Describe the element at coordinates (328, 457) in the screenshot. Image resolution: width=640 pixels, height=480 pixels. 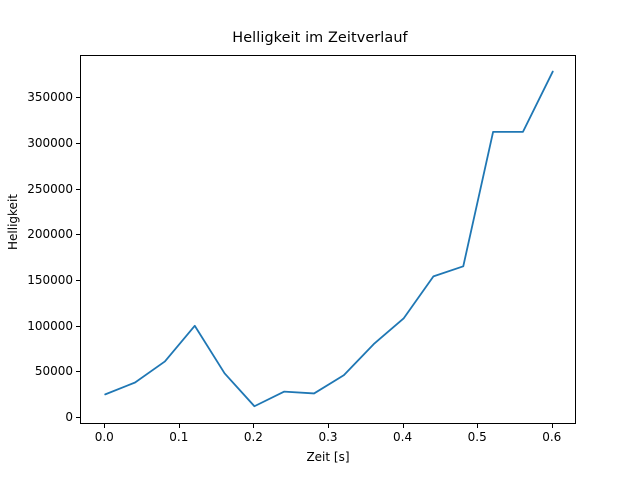
I see `x-axis-label: Zeit [s]` at that location.